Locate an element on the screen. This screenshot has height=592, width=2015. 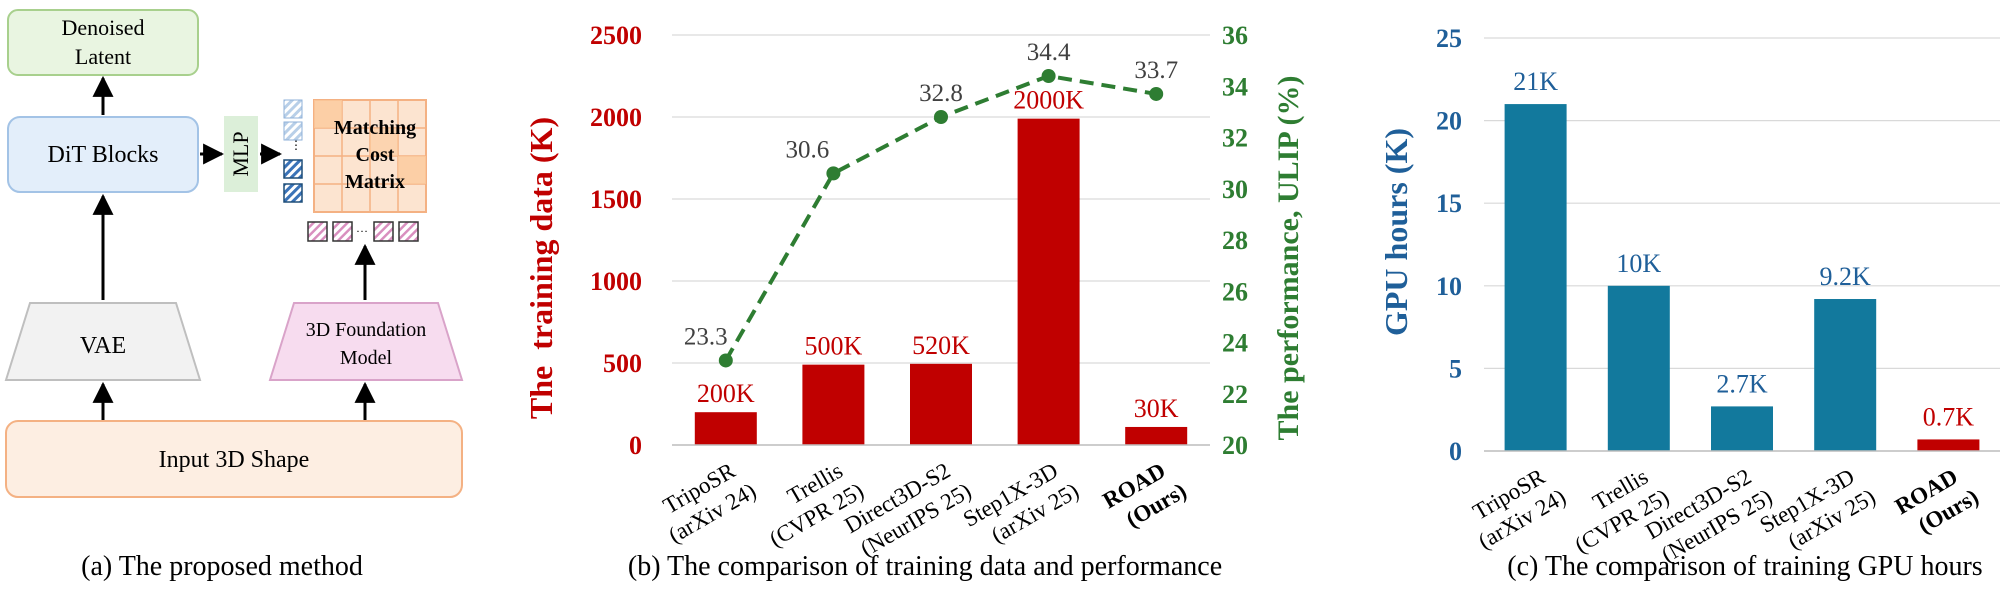
mlp-label: MLP is located at coordinates (240, 153).